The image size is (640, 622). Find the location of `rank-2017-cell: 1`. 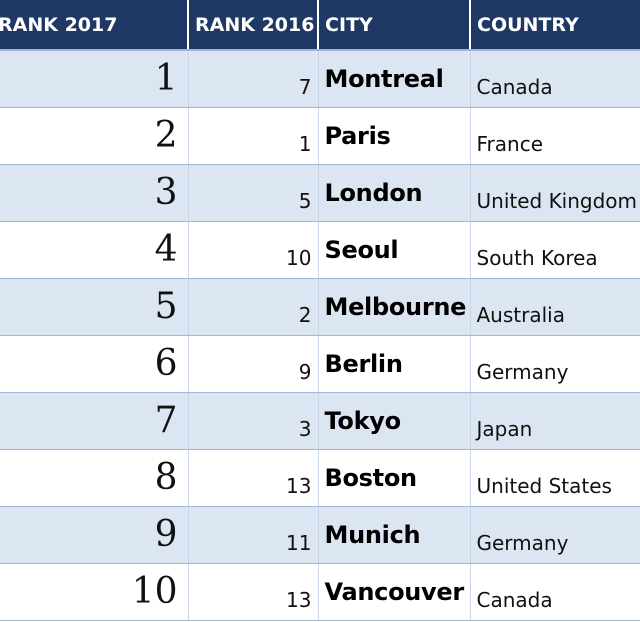

rank-2017-cell: 1 is located at coordinates (94, 79).